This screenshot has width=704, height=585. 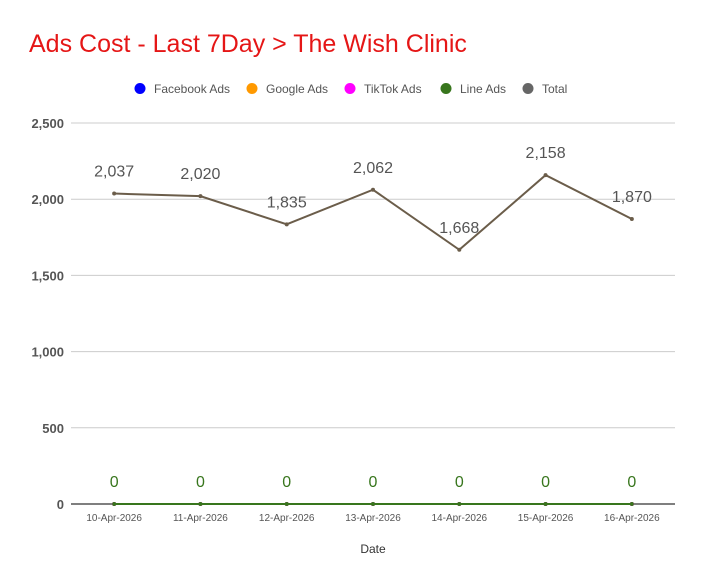 I want to click on data-label-total: 2,158, so click(x=546, y=153).